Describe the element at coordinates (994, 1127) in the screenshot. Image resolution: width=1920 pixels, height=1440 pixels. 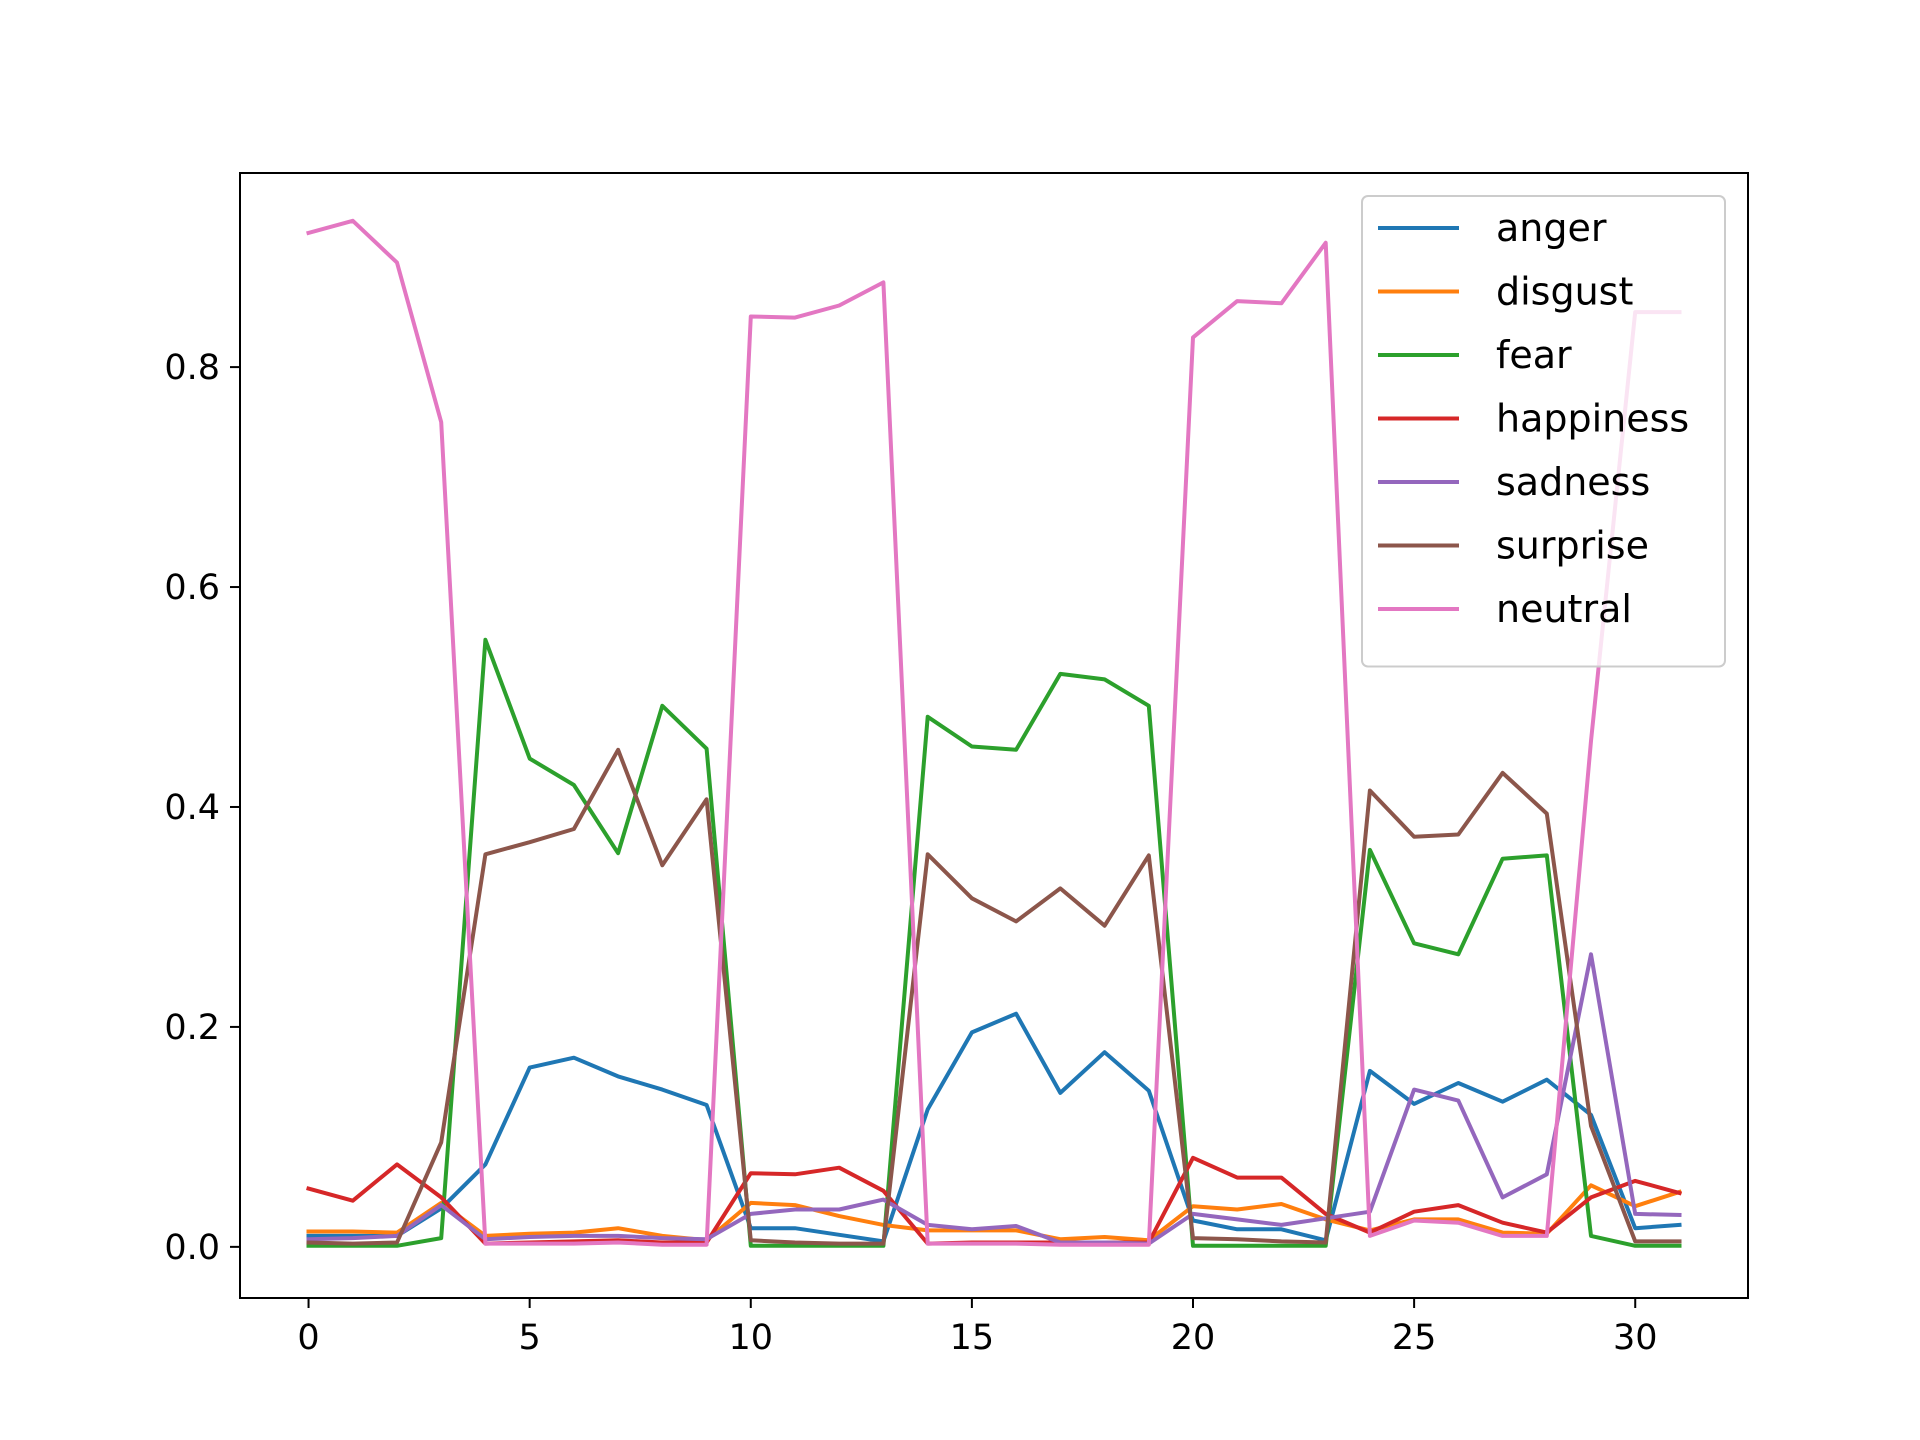
I see `series-line-anger` at that location.